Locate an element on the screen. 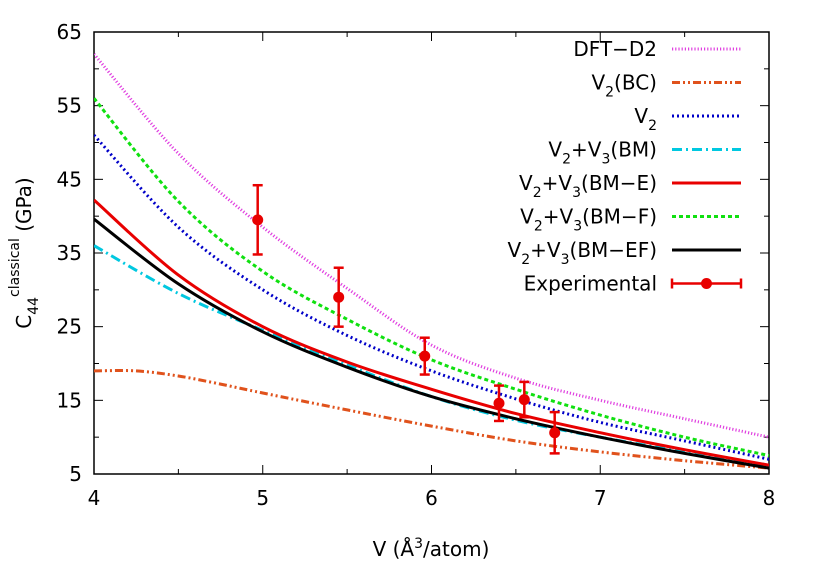 The image size is (830, 581). legend-label: V2+V3(BM) is located at coordinates (602, 153).